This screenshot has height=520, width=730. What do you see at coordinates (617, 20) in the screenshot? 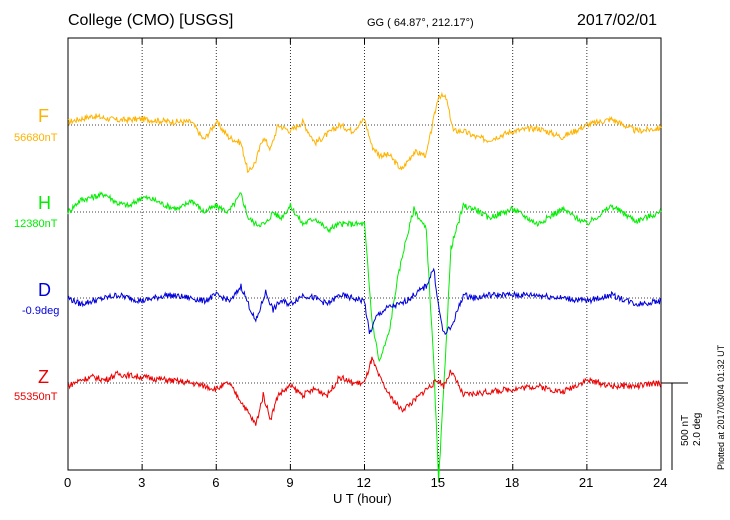
I see `plot-date: 2017/02/01` at bounding box center [617, 20].